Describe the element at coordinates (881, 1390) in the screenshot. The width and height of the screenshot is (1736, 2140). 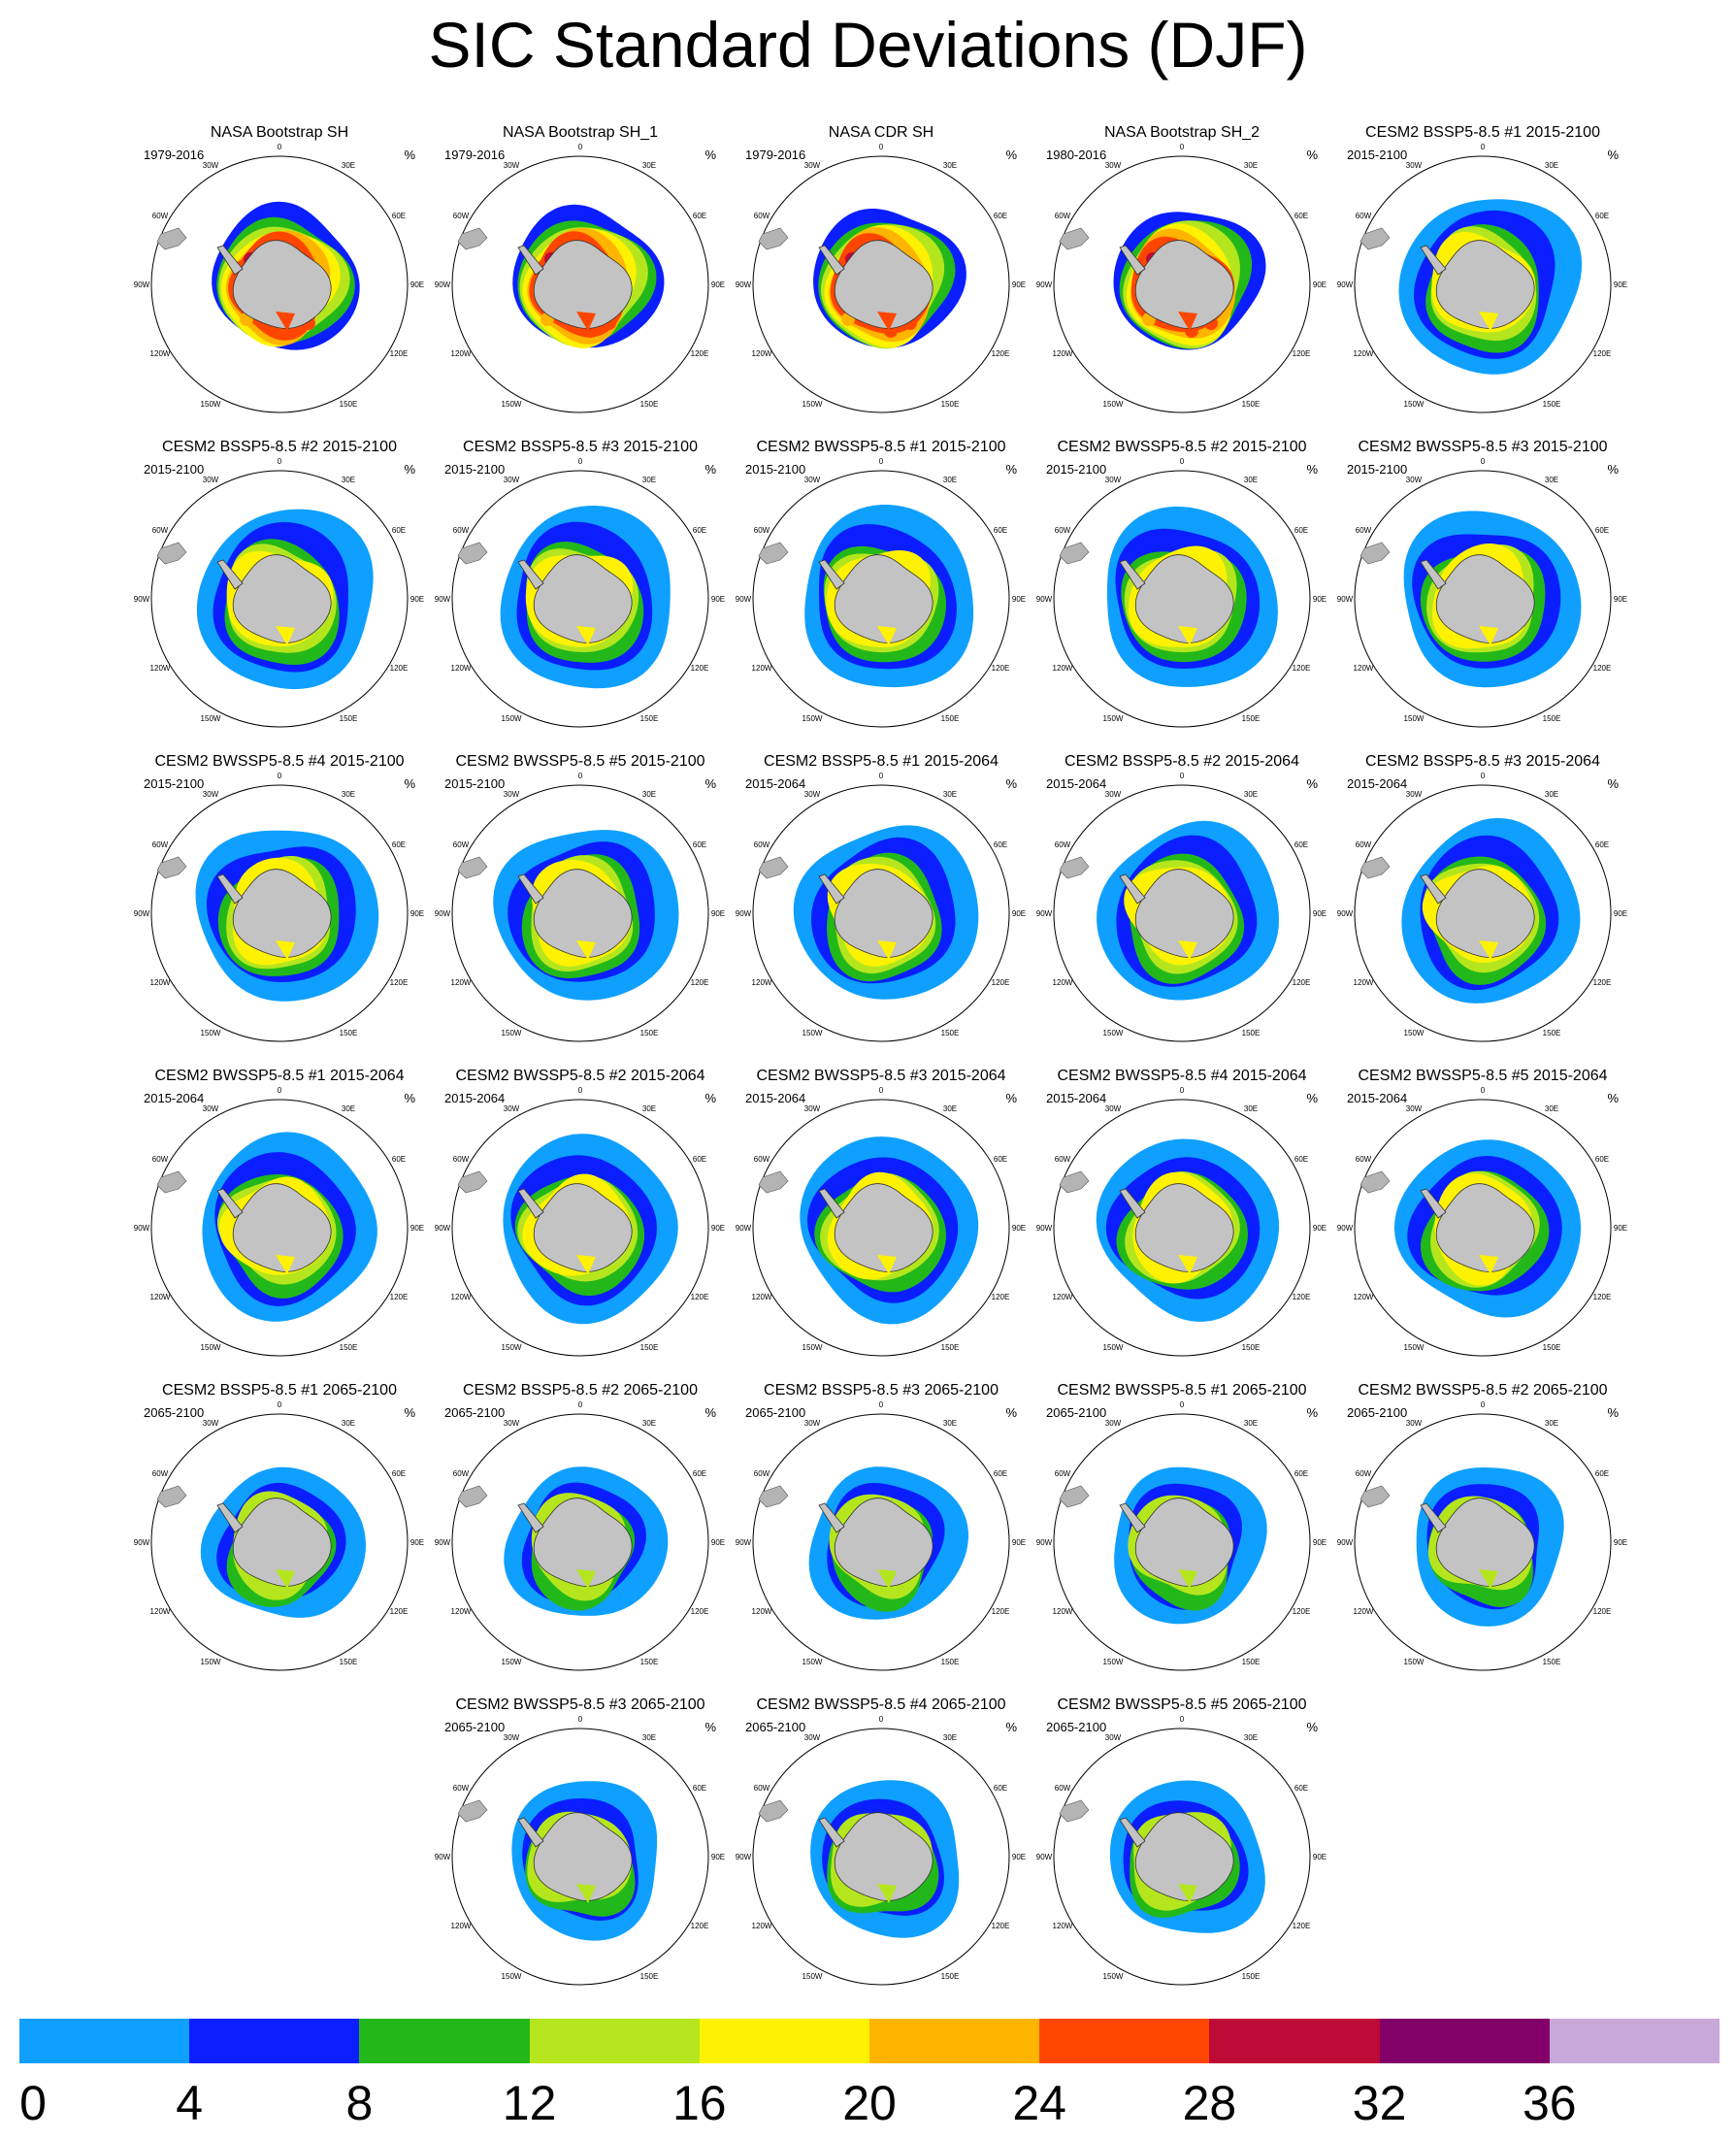
I see `panel-title: CESM2 BSSP5-8.5 #3 2065-2100` at that location.